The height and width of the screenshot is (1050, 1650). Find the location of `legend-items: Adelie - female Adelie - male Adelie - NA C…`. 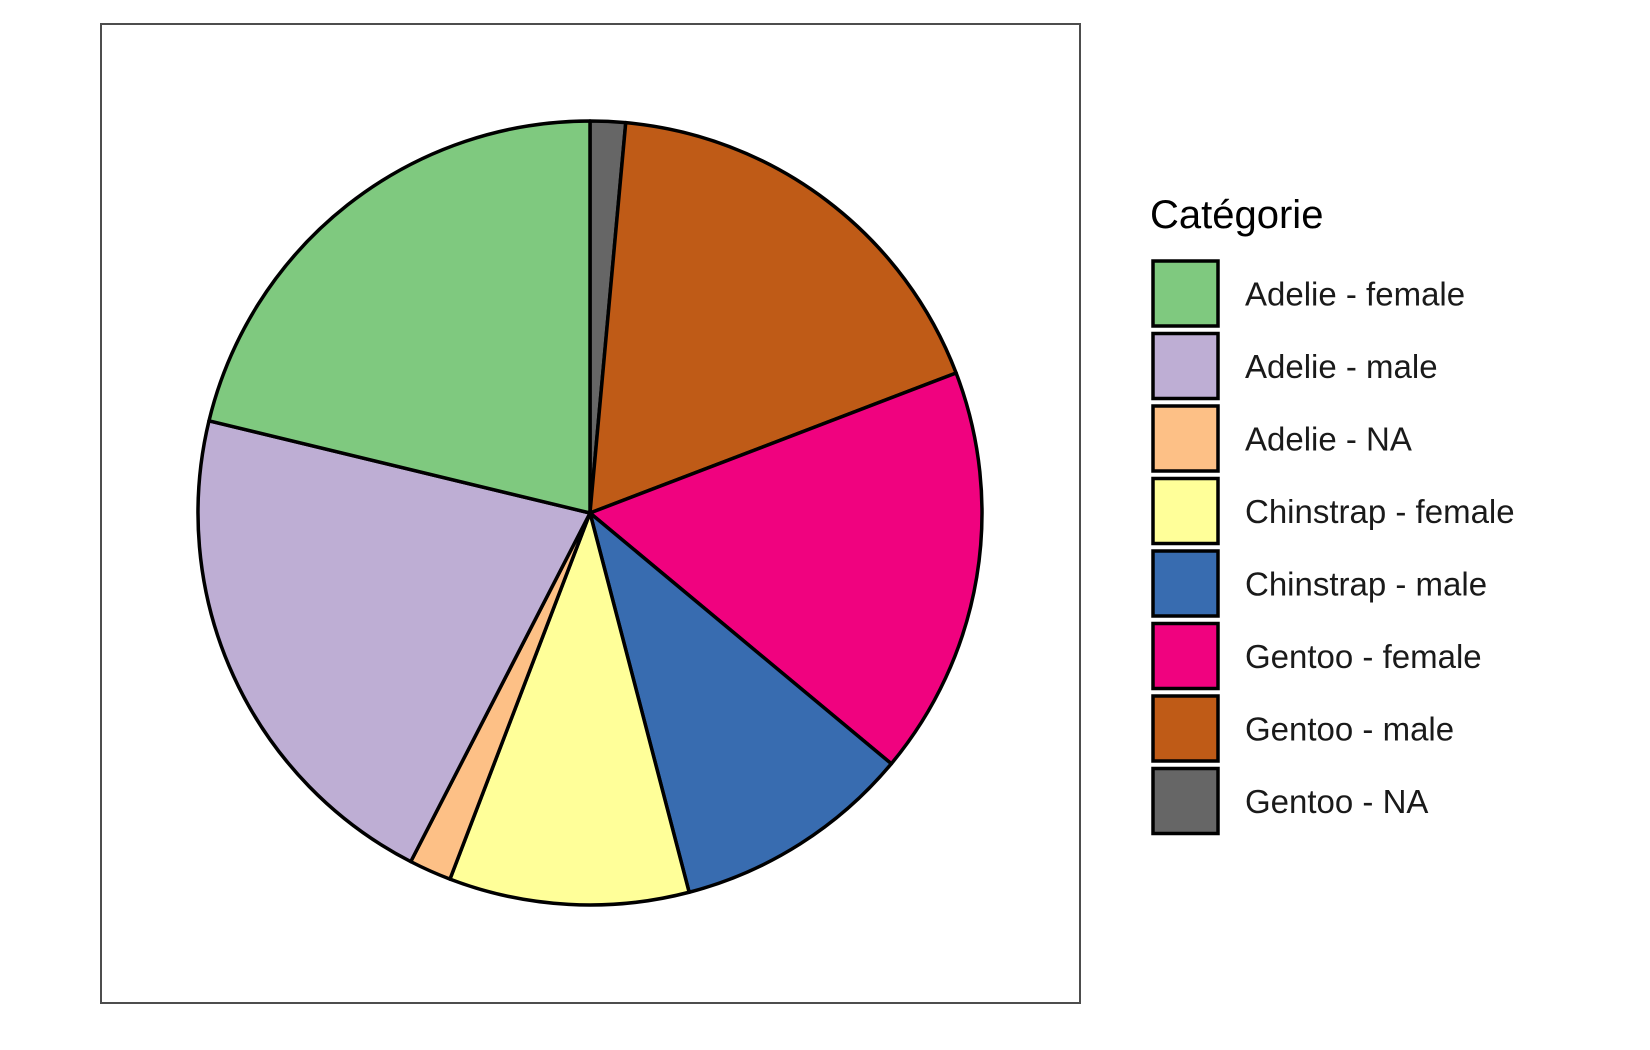

legend-items: Adelie - female Adelie - male Adelie - NA C… is located at coordinates (1333, 547).